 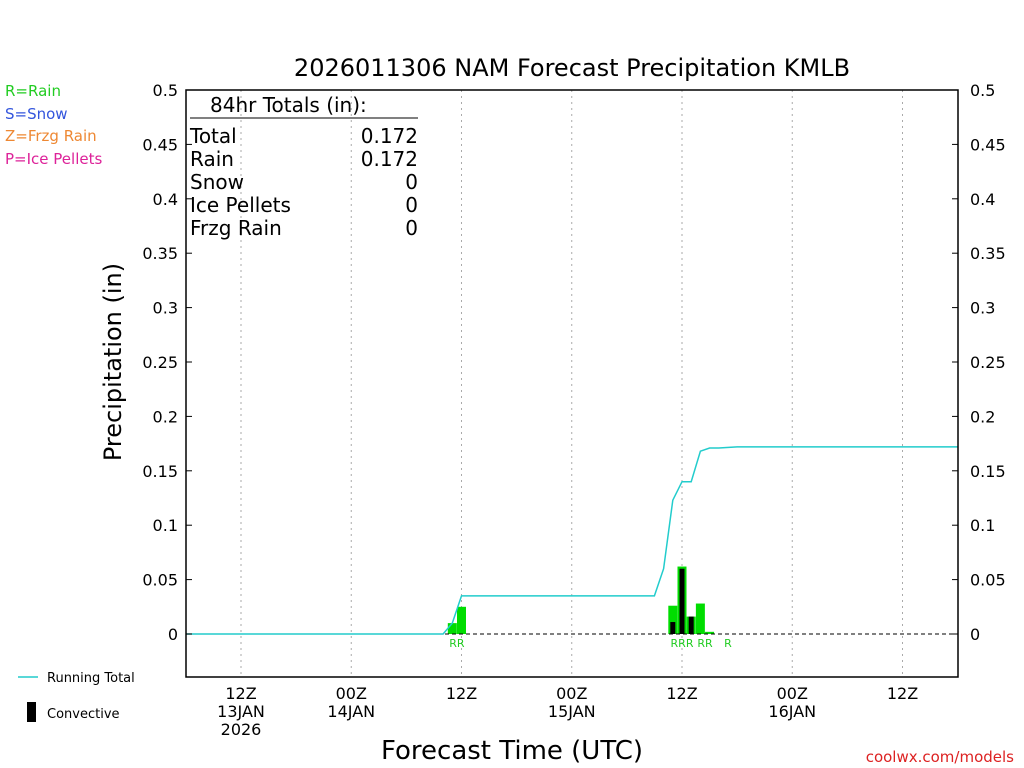 I want to click on totals-ice-pellets-value: 0, so click(x=411, y=205).